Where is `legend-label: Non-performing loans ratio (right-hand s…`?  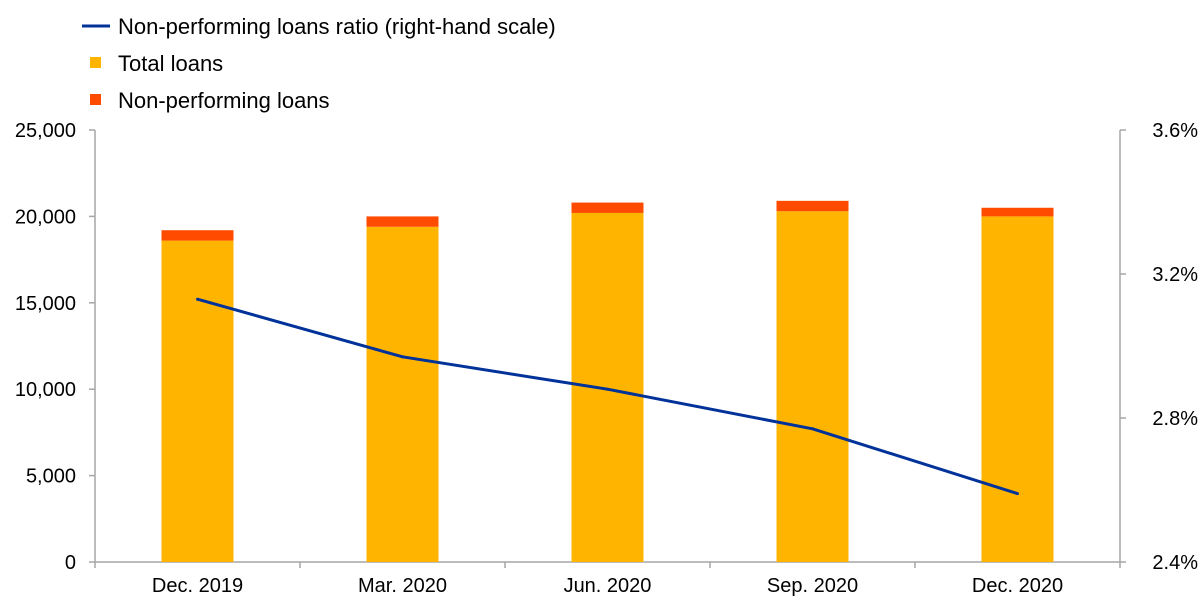
legend-label: Non-performing loans ratio (right-hand s… is located at coordinates (337, 26).